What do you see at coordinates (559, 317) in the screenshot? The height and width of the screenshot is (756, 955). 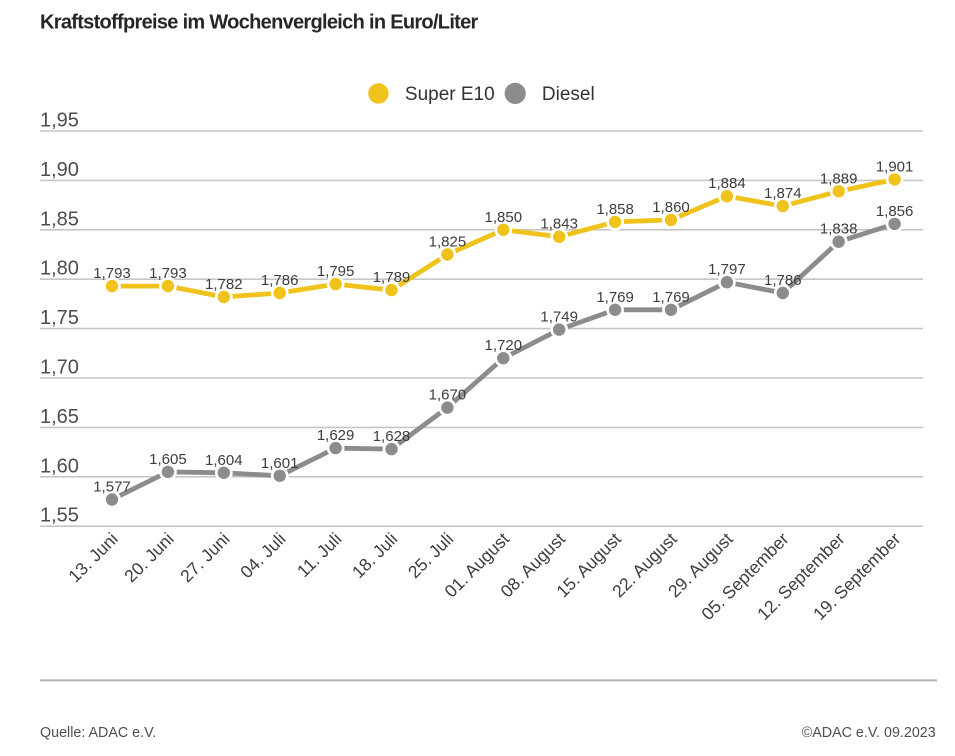 I see `svg-text: 1,749` at bounding box center [559, 317].